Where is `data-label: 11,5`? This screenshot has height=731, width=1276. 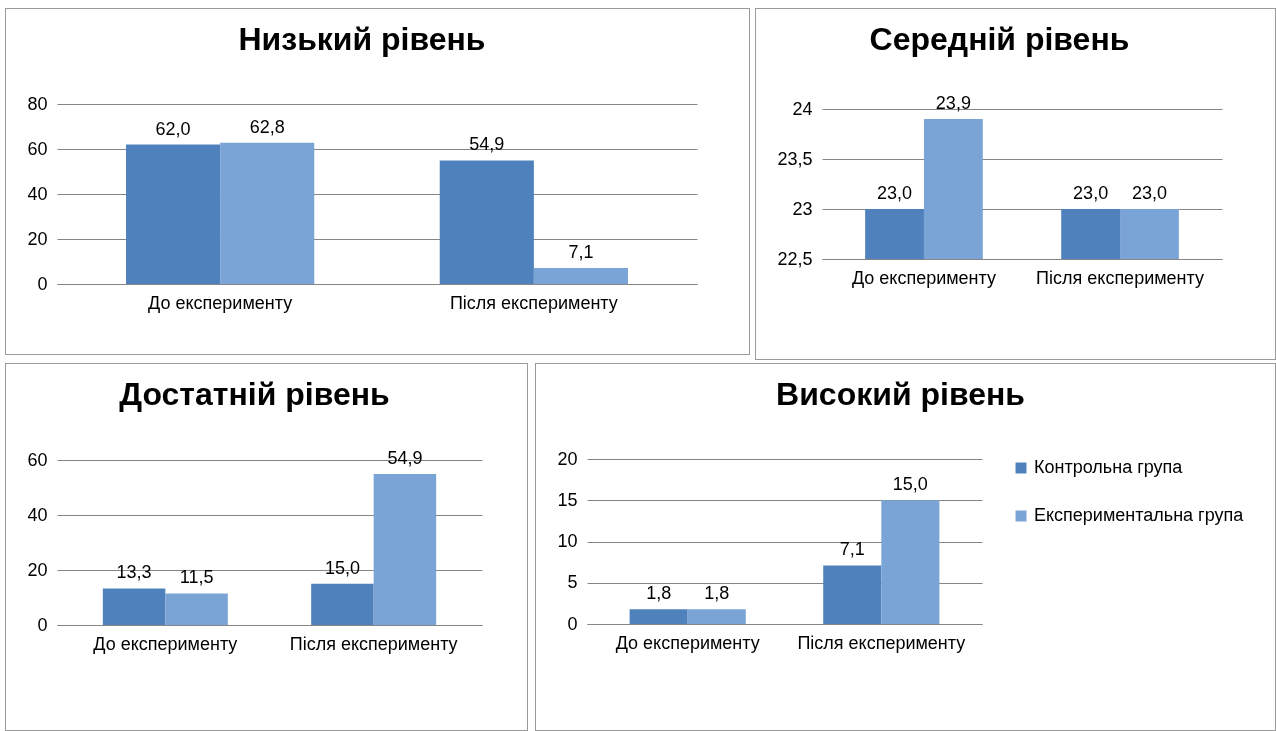 data-label: 11,5 is located at coordinates (196, 577).